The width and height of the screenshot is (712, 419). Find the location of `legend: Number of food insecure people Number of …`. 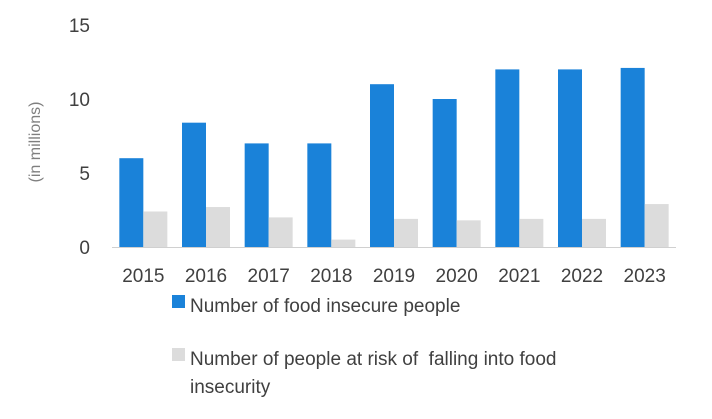

legend: Number of food insecure people Number of … is located at coordinates (364, 346).